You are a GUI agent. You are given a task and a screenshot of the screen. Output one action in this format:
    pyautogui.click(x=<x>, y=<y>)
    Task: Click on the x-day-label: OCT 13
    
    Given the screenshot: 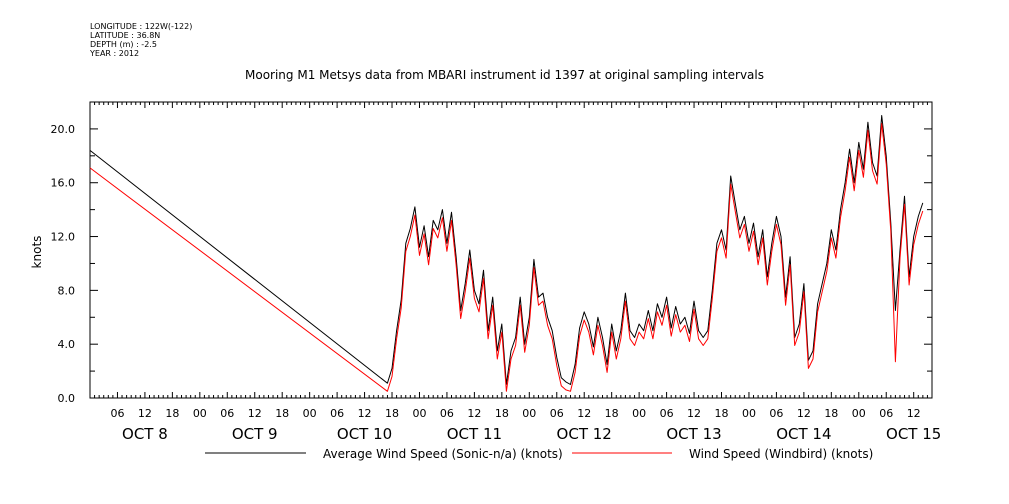 What is the action you would take?
    pyautogui.click(x=693, y=434)
    